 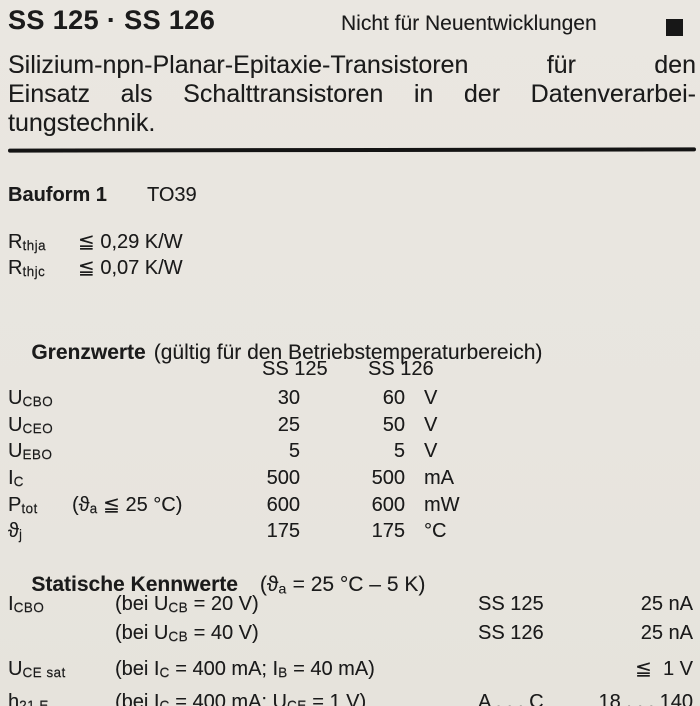 I want to click on limit-parameter: ϑj, so click(x=124, y=533).